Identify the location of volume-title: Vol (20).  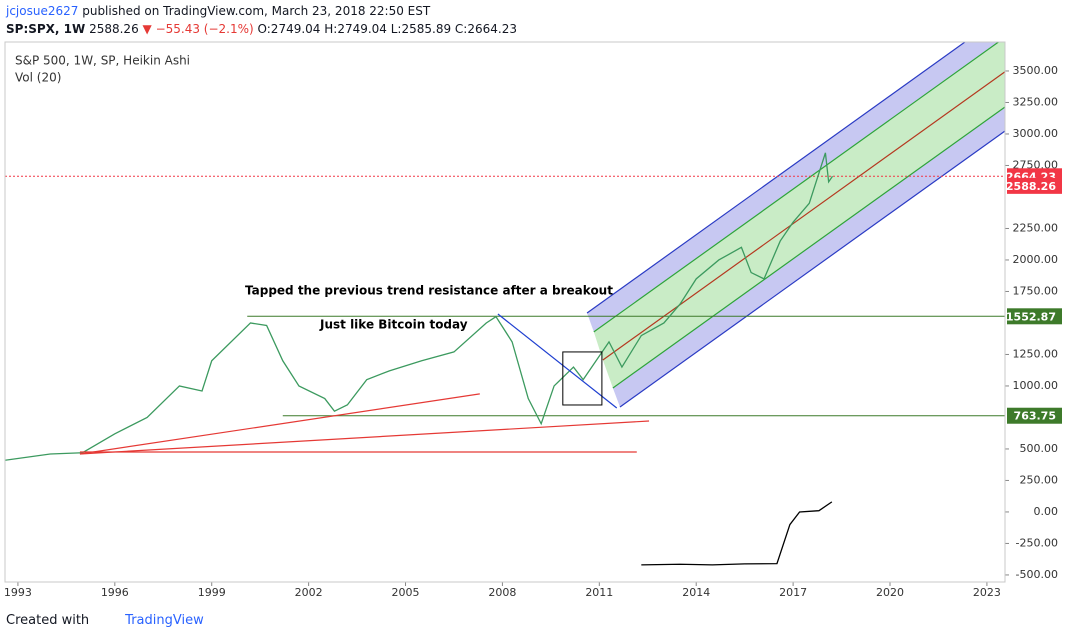
(38, 78).